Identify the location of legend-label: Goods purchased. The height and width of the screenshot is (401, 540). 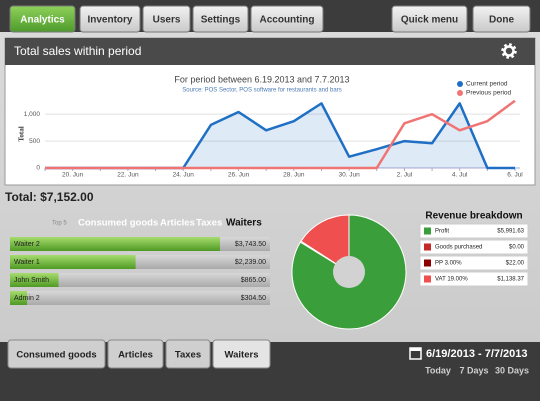
(458, 248).